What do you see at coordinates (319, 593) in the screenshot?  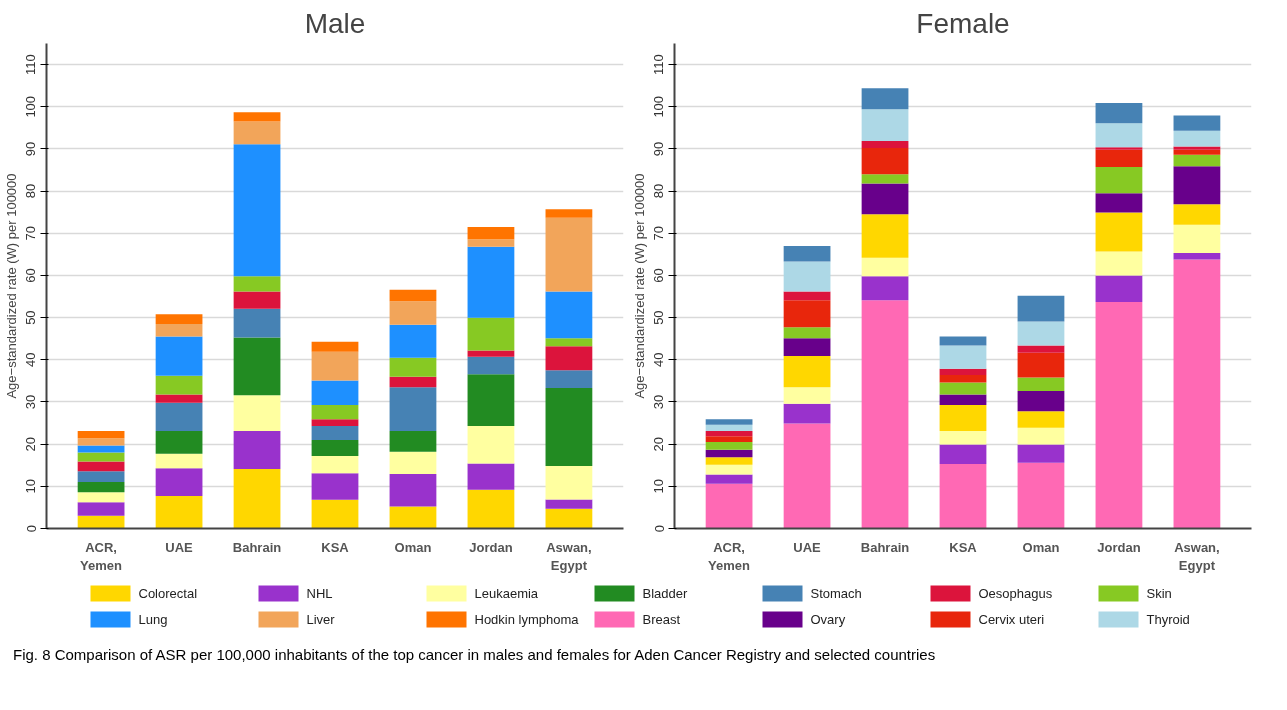 I see `legend-label: NHL` at bounding box center [319, 593].